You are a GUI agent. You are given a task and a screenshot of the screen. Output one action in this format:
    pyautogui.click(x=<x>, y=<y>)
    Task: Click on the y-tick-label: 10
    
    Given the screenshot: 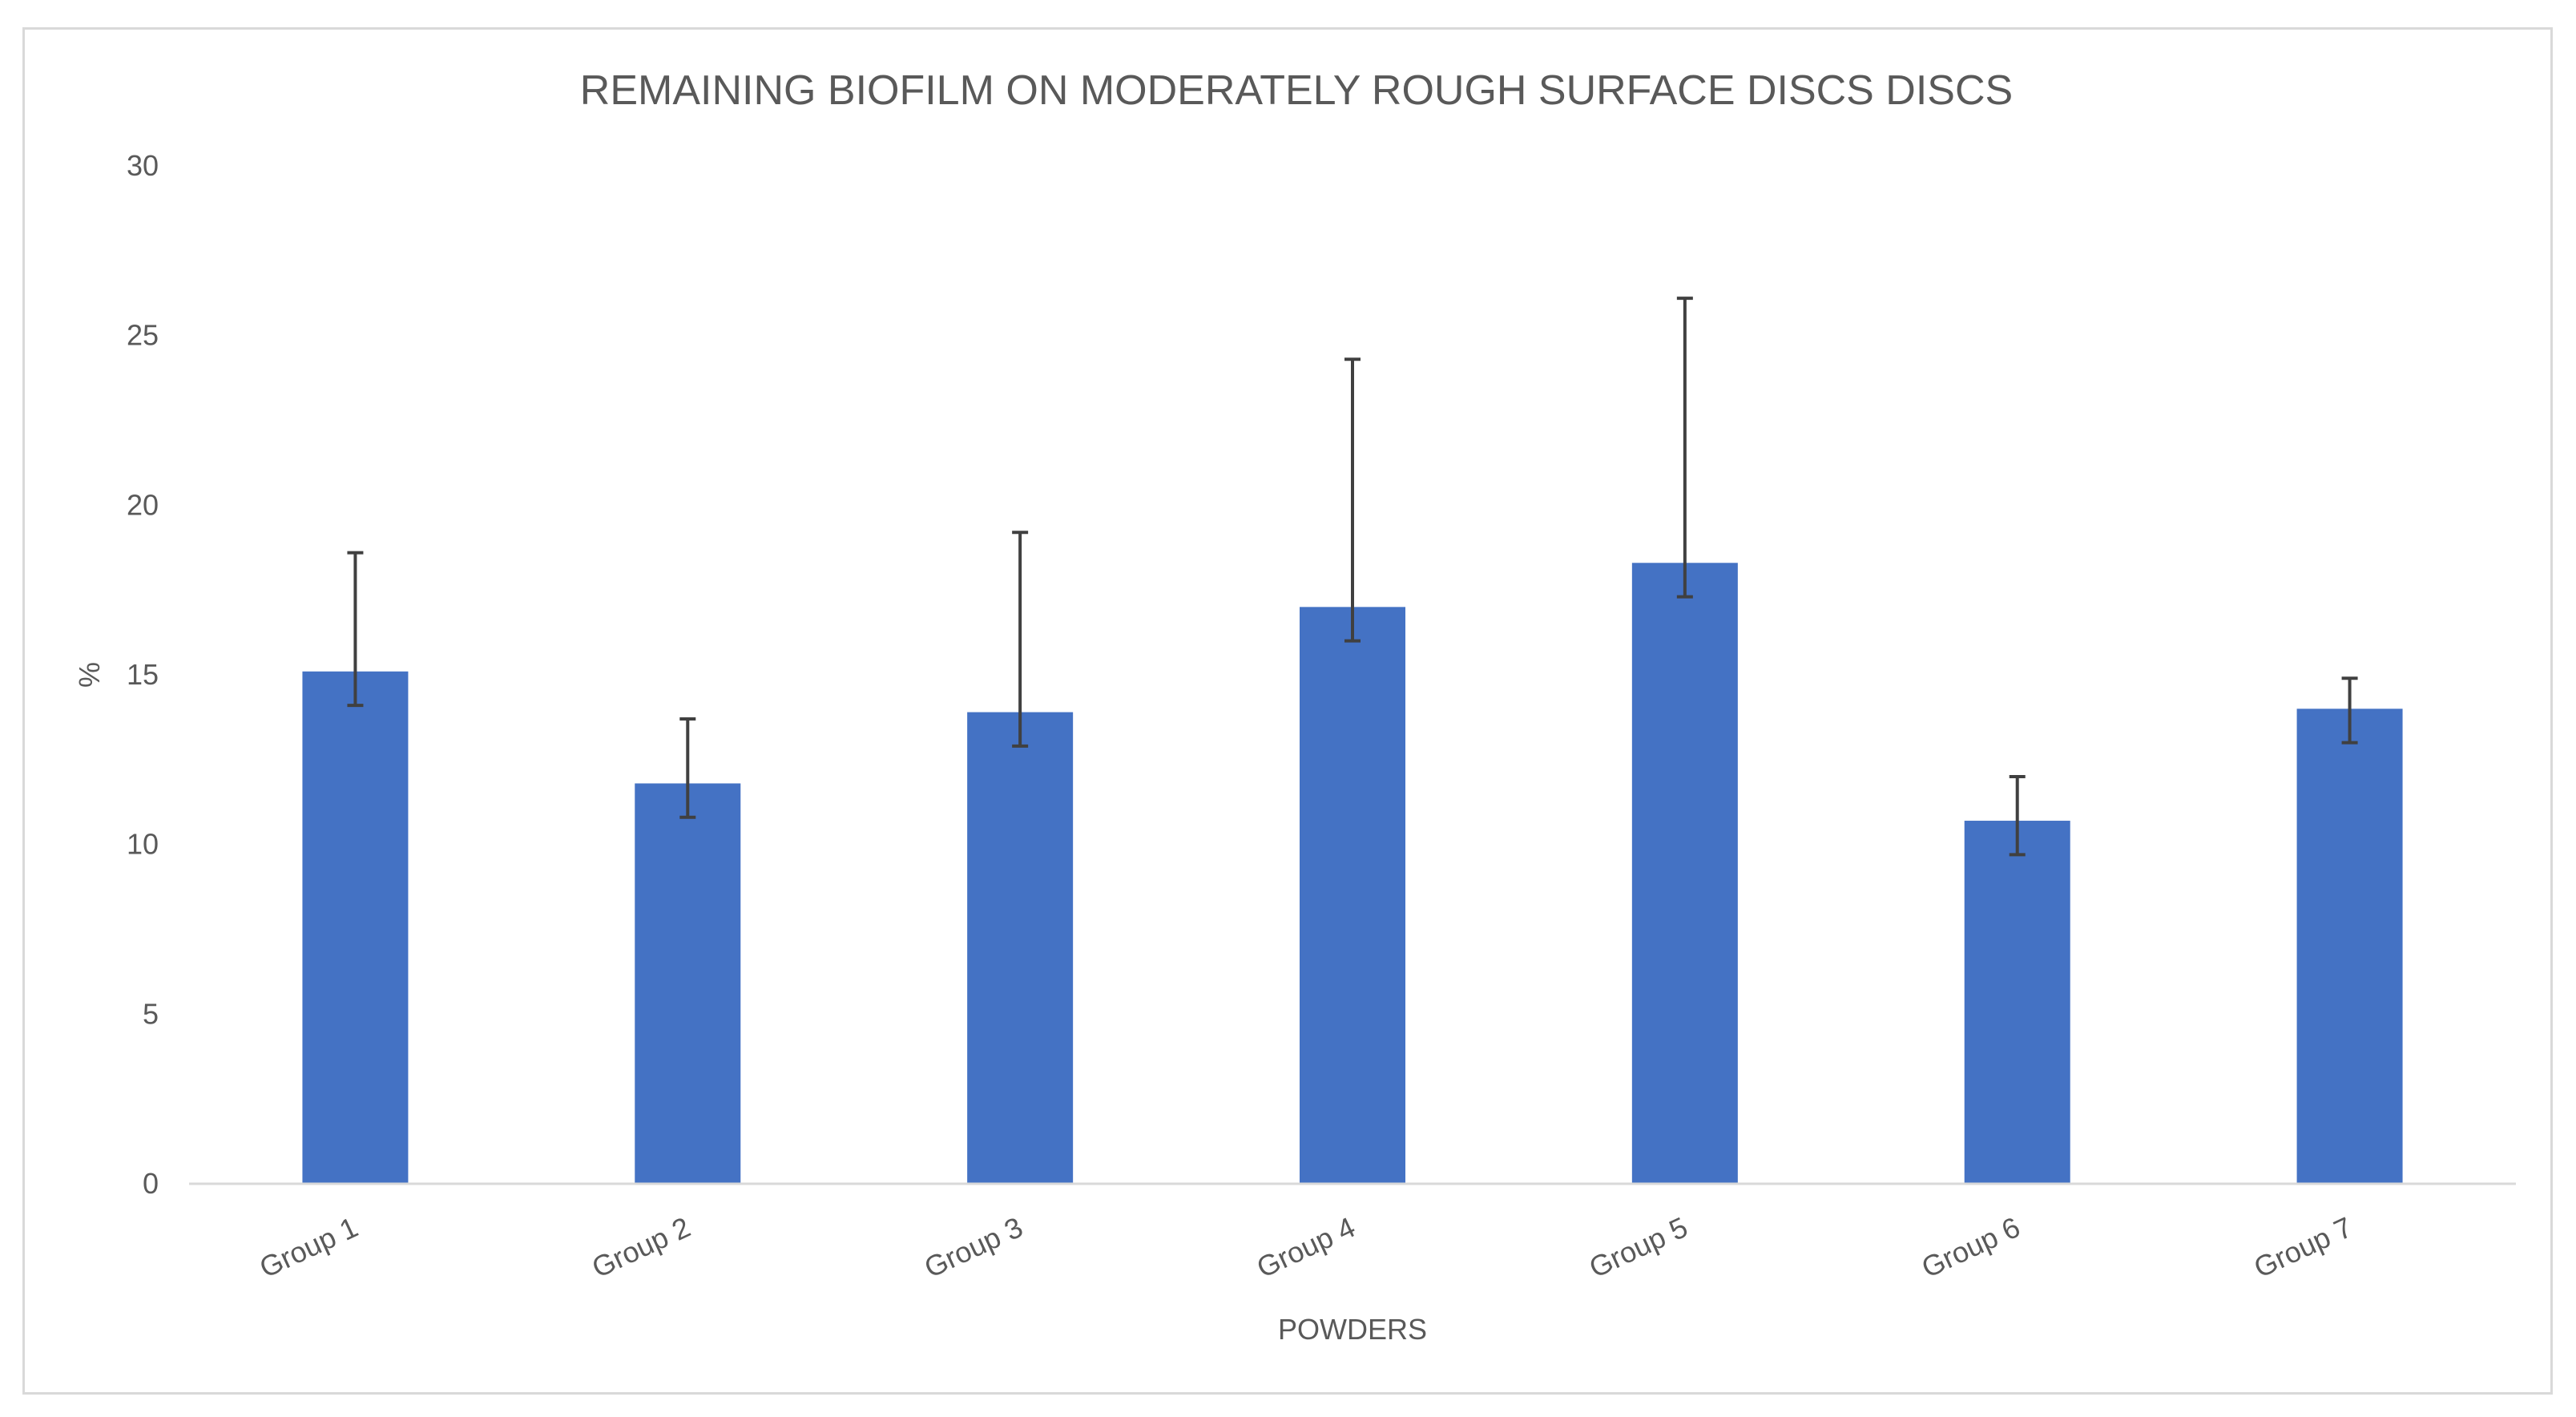 What is the action you would take?
    pyautogui.click(x=143, y=844)
    